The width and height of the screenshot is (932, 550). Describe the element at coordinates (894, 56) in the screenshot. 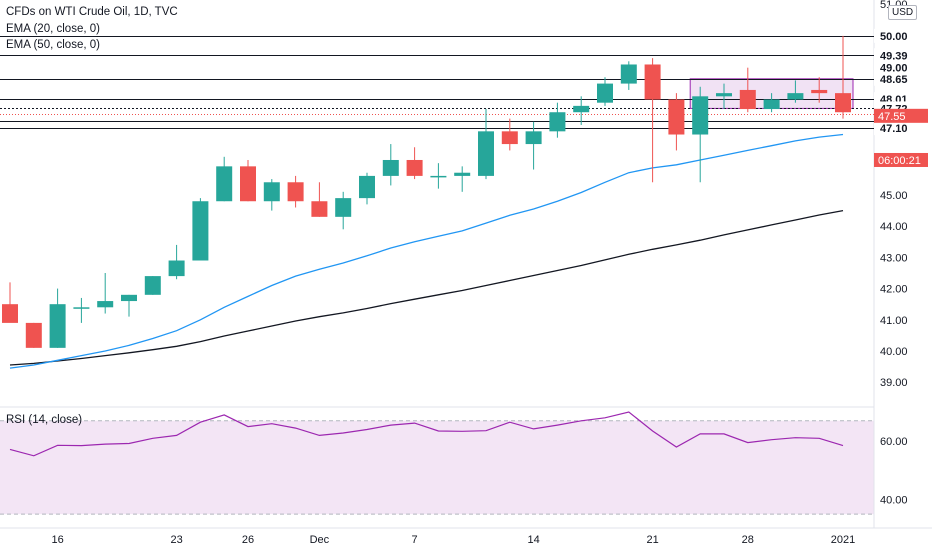

I see `y-tick-label: 49.39` at that location.